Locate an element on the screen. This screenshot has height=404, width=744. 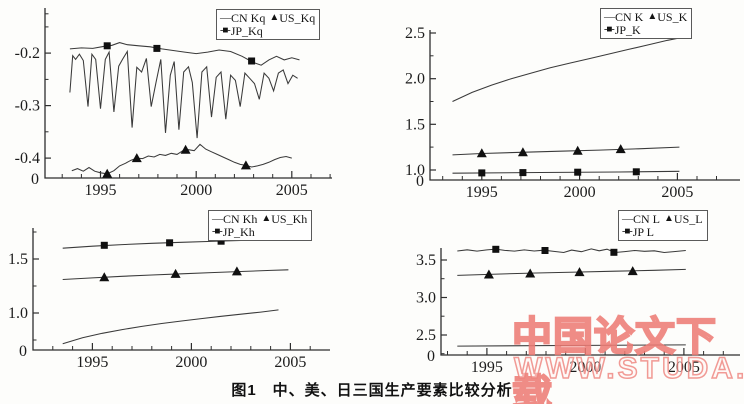
legend-box-kq: — CN Kq ▲ US_Kq -■- JP_Kq is located at coordinates (268, 24).